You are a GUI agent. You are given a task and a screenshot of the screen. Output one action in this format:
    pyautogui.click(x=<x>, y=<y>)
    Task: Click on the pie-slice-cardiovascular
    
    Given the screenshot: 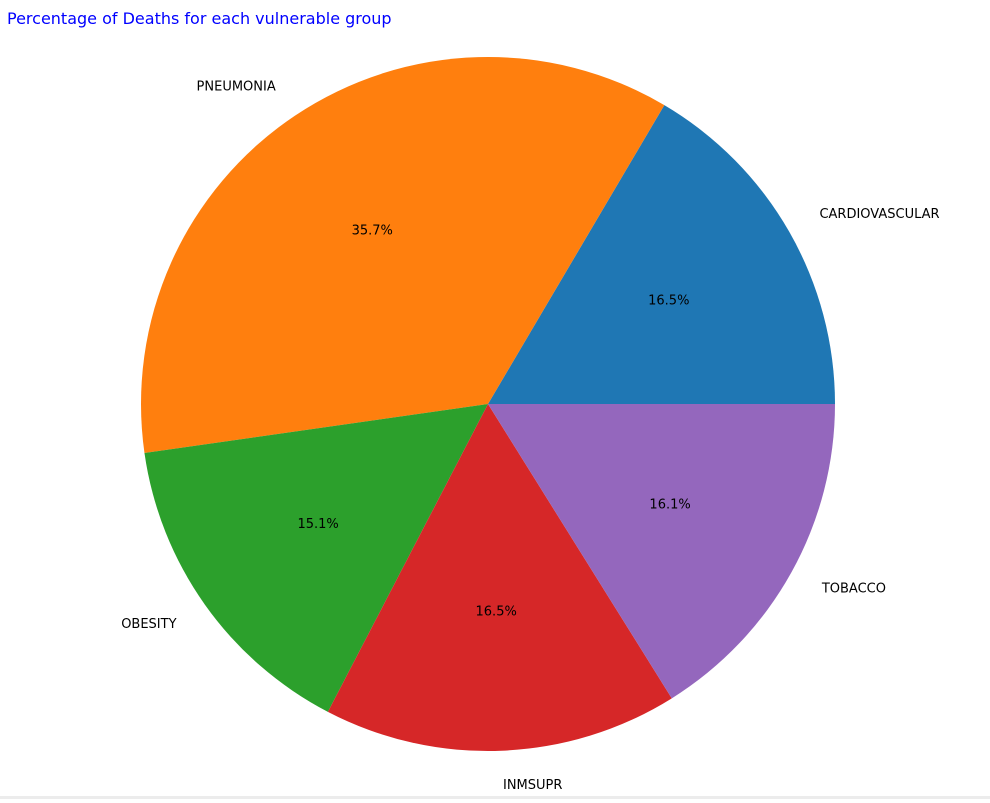 What is the action you would take?
    pyautogui.click(x=661, y=254)
    